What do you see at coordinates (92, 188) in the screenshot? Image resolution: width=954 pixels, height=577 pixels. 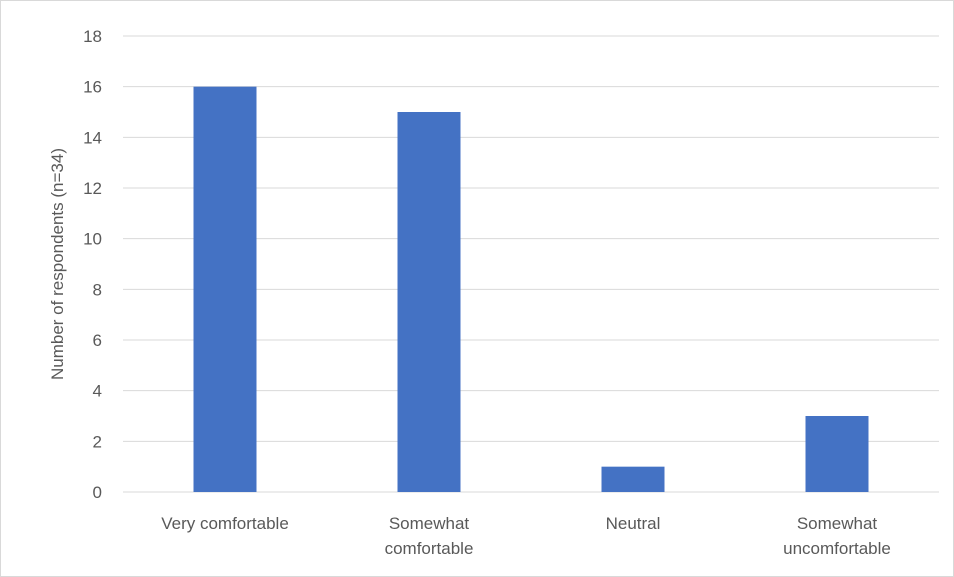 I see `y-tick-label: 12` at bounding box center [92, 188].